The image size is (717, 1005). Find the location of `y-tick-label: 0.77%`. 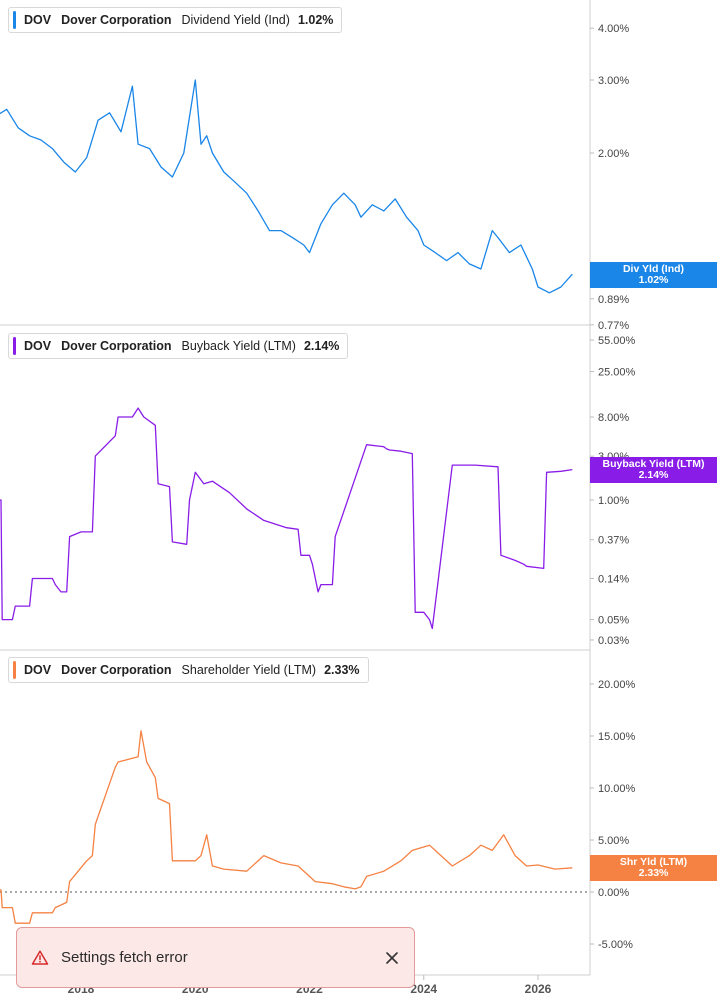

y-tick-label: 0.77% is located at coordinates (613, 326).